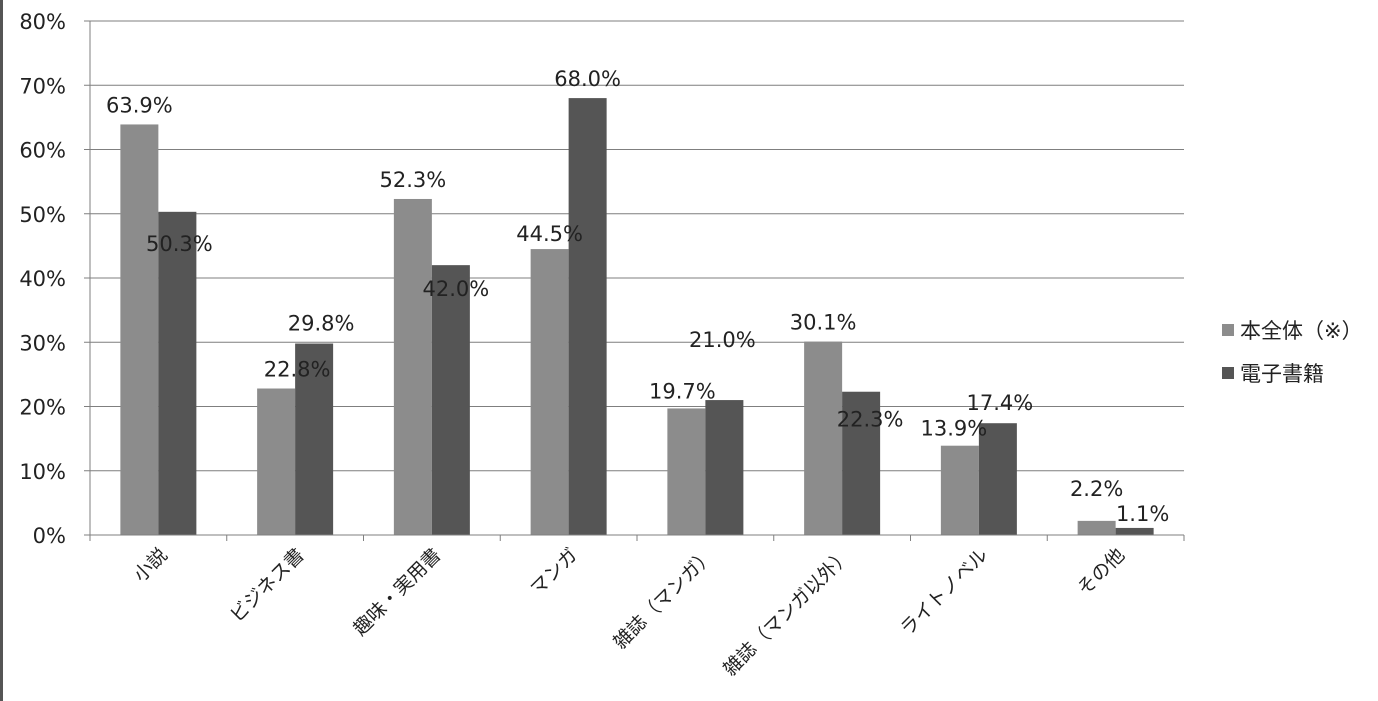  I want to click on x-tick-label: マンガ, so click(554, 572).